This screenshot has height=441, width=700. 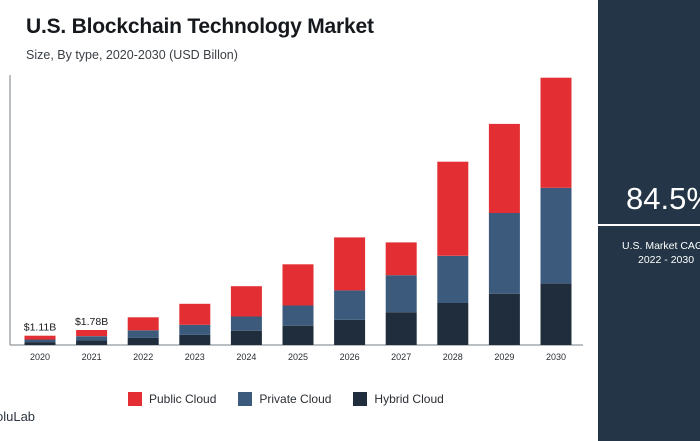 I want to click on bar-hybrid-cloud-2025, so click(x=298, y=335).